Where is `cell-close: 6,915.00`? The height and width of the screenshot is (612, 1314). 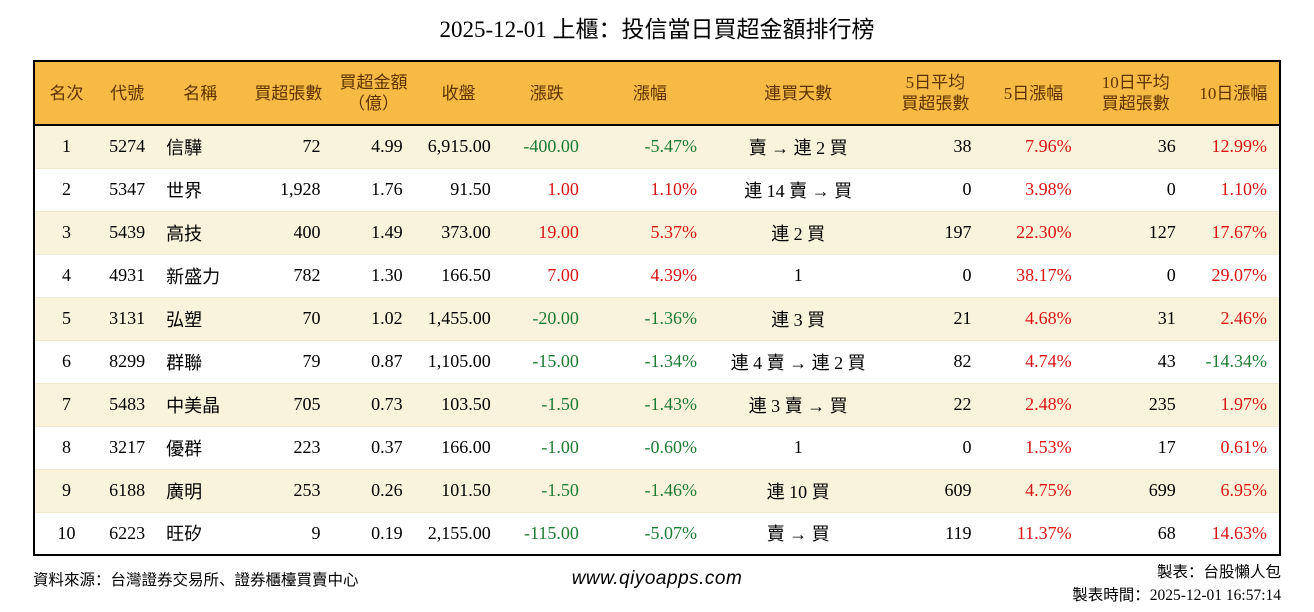 cell-close: 6,915.00 is located at coordinates (459, 146).